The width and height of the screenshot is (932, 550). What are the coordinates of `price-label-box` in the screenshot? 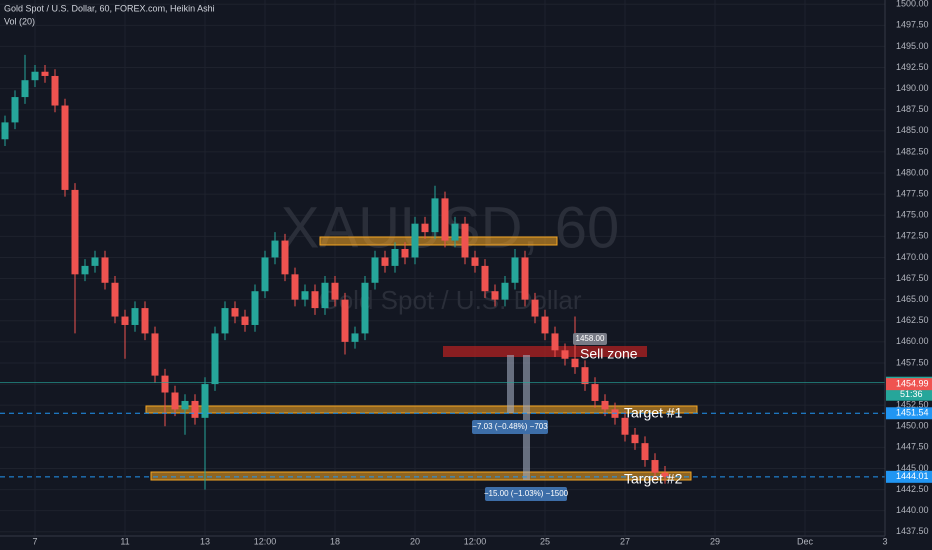 It's located at (909, 384).